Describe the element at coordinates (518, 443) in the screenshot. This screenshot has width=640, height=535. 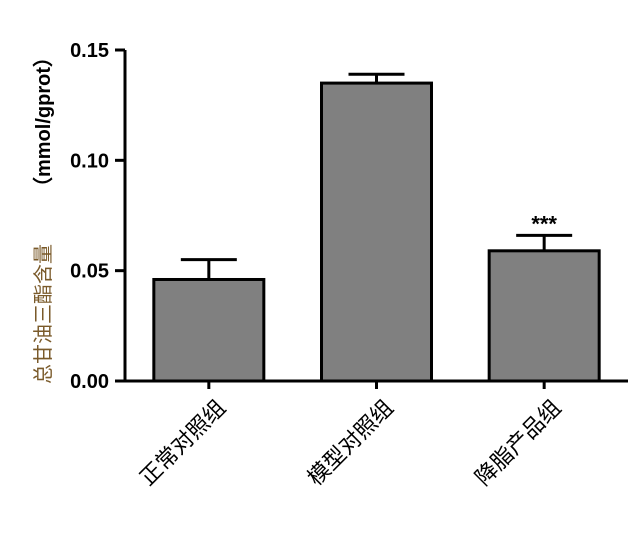
I see `x-tick-label: 降脂产品组` at that location.